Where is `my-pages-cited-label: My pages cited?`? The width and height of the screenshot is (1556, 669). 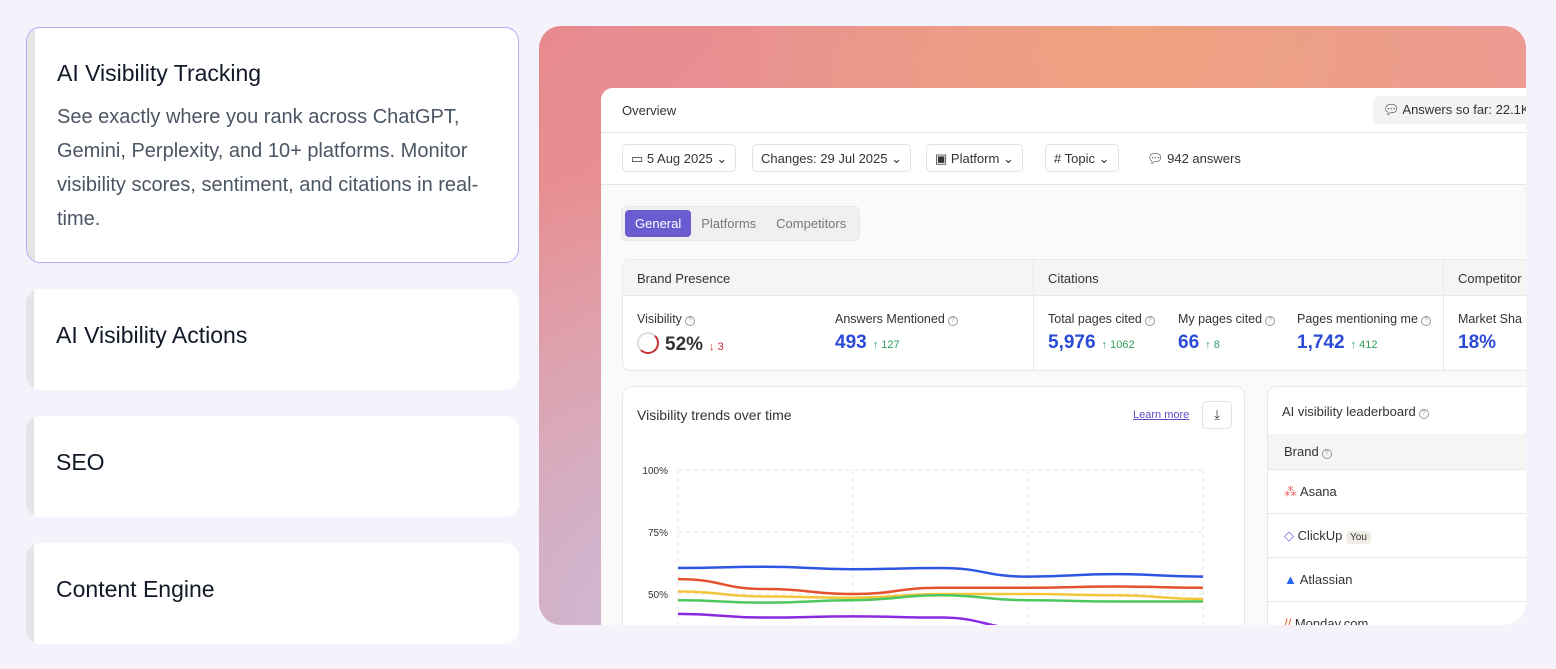
my-pages-cited-label: My pages cited? is located at coordinates (1227, 319).